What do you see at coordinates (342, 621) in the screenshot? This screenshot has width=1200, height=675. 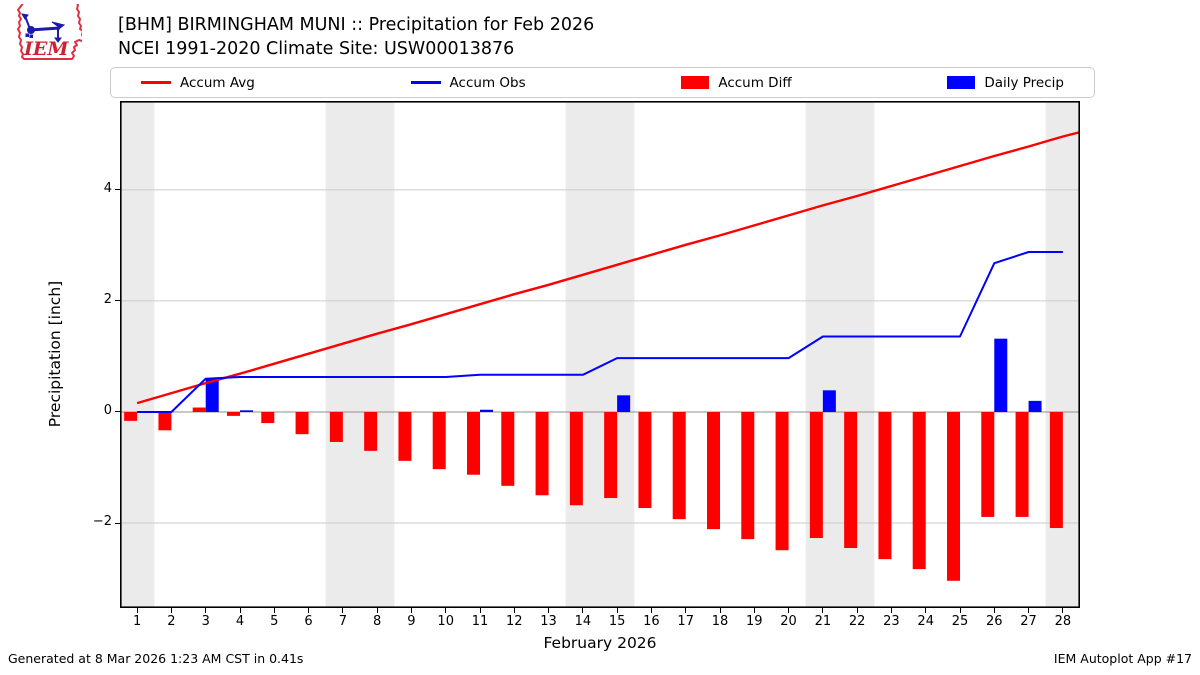 I see `x-tick-label: 7` at bounding box center [342, 621].